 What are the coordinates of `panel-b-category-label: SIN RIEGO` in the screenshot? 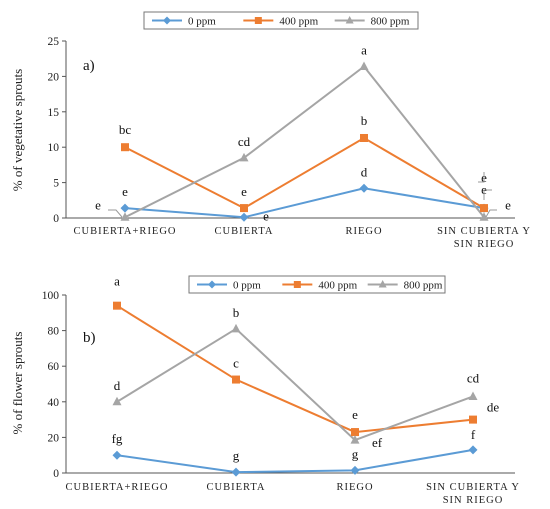 It's located at (473, 500).